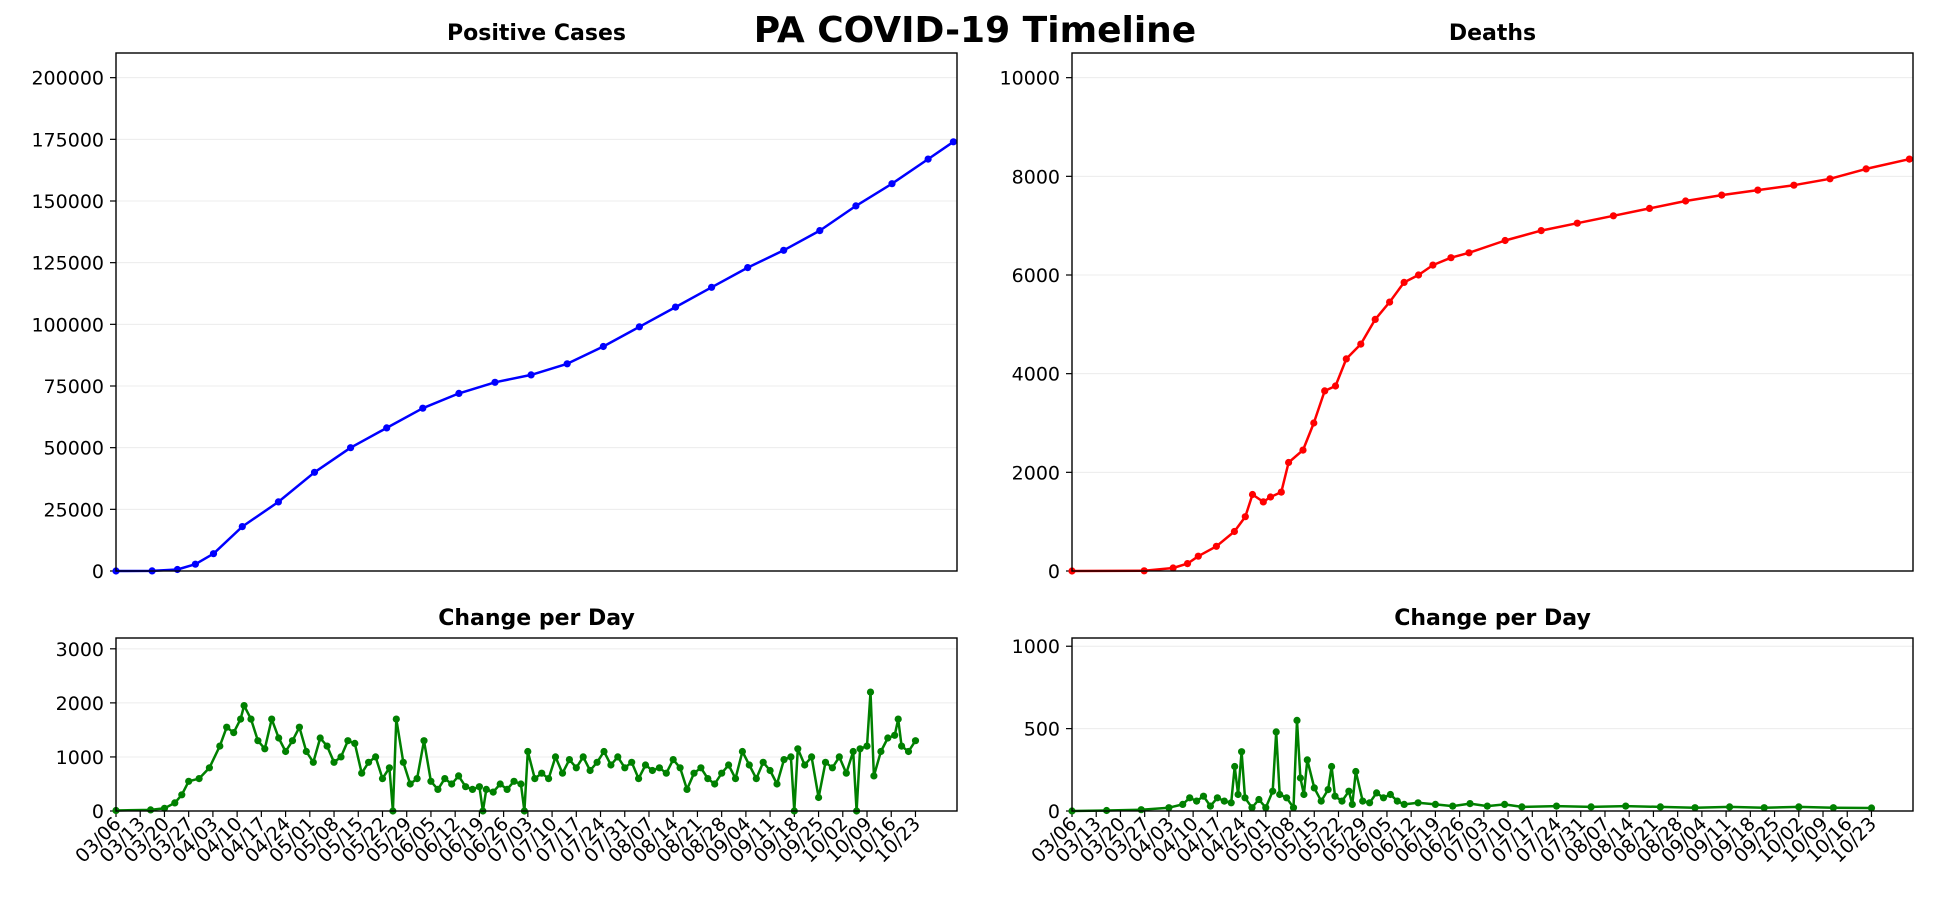  I want to click on panel-title: Deaths, so click(1492, 33).